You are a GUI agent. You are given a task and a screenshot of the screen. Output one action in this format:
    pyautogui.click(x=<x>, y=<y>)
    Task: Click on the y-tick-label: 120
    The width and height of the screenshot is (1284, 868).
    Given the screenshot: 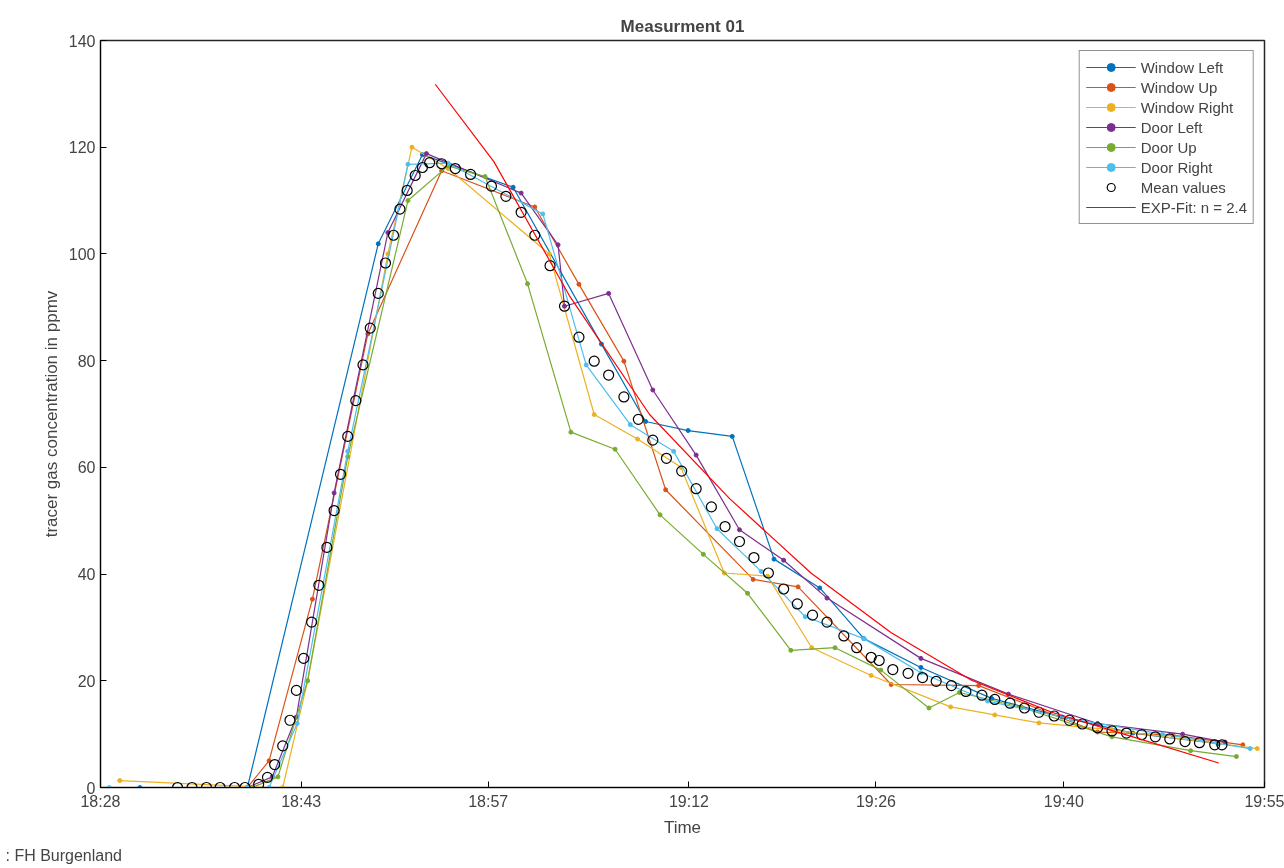 What is the action you would take?
    pyautogui.click(x=82, y=148)
    